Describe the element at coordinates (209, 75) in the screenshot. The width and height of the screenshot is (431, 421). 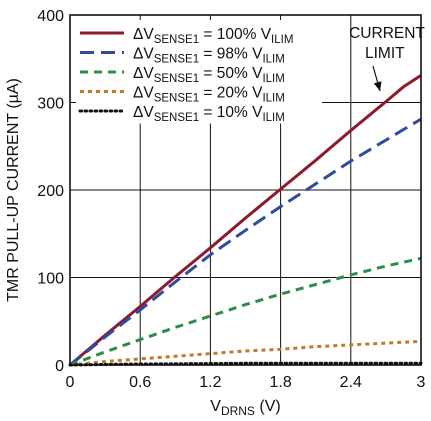
I see `legend-label-3: ΔVSENSE1 = 50% VILIM` at that location.